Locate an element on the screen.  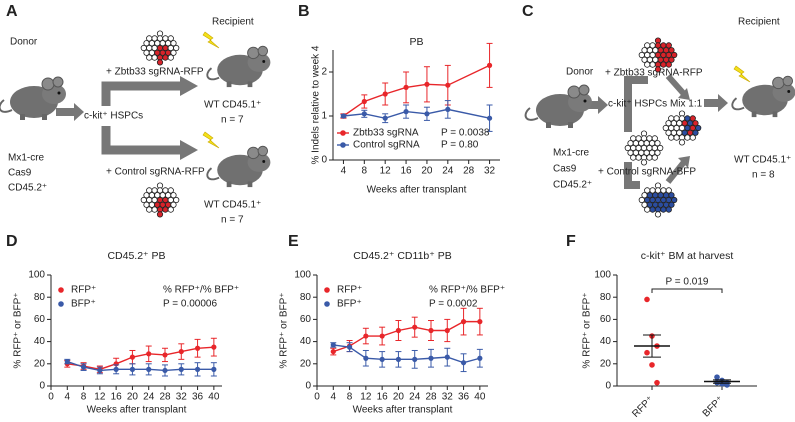
annotation: P = 0.0002 is located at coordinates (453, 304).